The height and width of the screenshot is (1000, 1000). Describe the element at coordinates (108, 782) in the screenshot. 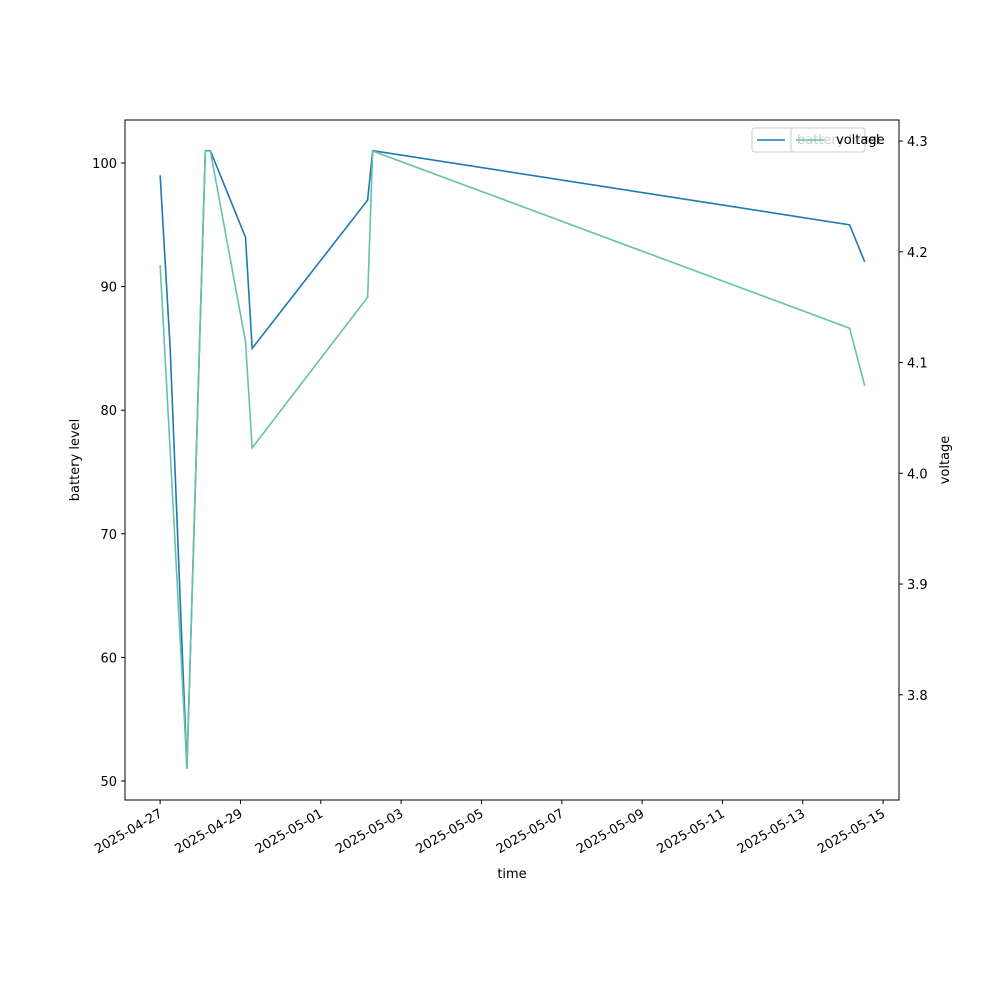

I see `y-tick-label: 50` at that location.